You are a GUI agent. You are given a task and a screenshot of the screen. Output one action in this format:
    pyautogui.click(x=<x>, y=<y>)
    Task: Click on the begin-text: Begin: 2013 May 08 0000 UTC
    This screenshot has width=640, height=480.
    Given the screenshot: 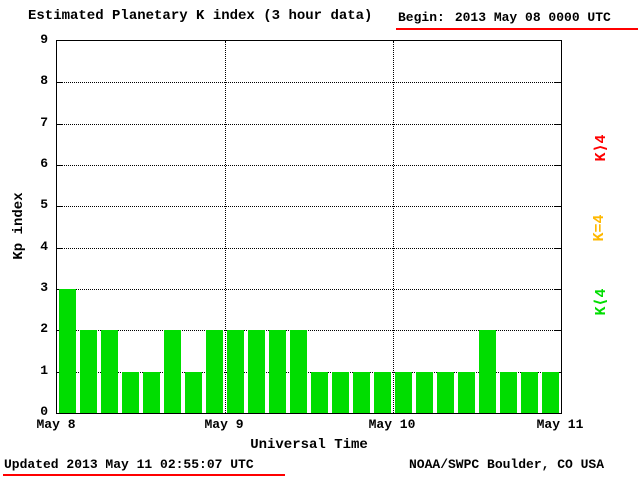 What is the action you would take?
    pyautogui.click(x=504, y=17)
    